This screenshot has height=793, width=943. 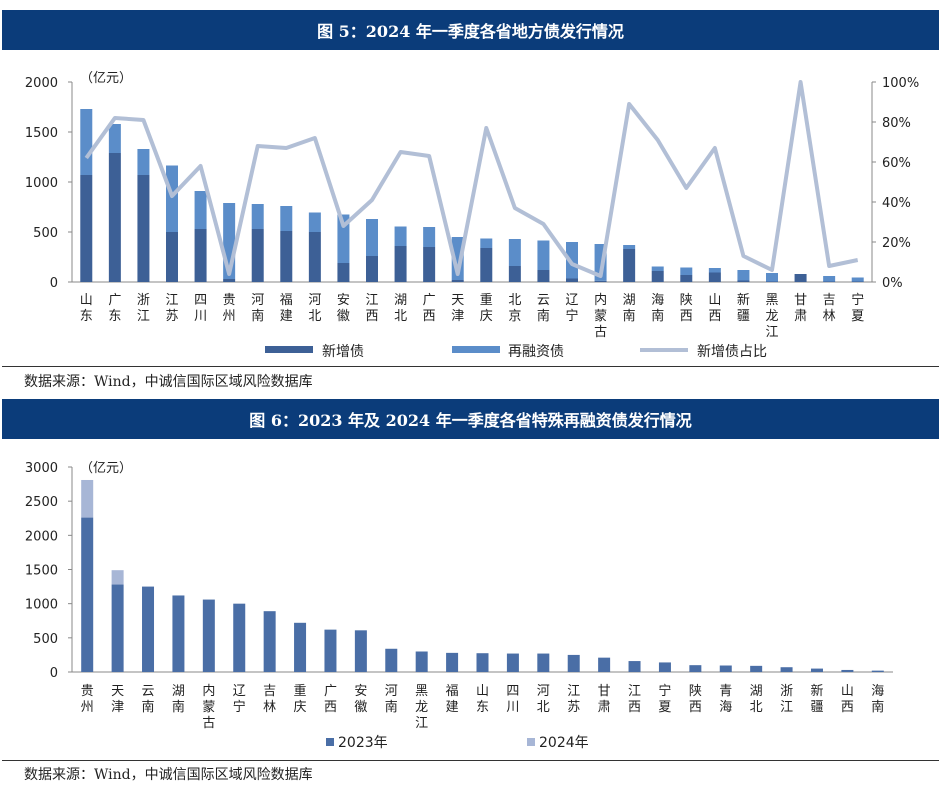 I want to click on chart2-x-tick-label: 青海, so click(x=725, y=699).